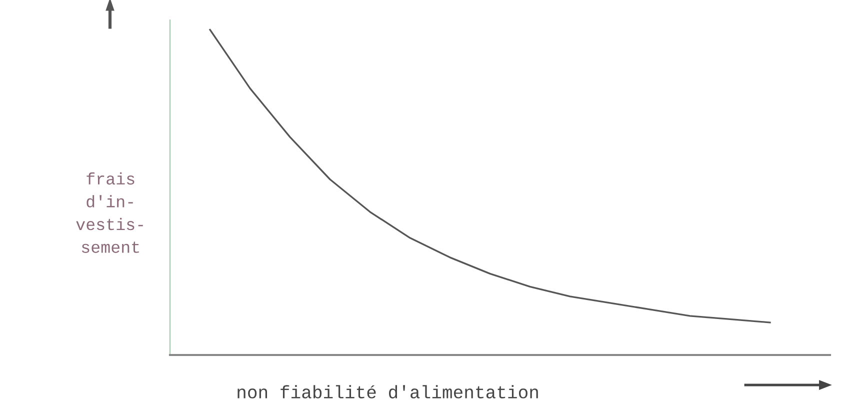 The height and width of the screenshot is (400, 856). What do you see at coordinates (388, 391) in the screenshot?
I see `x-axis-title: non fiabilité d'alimentation` at bounding box center [388, 391].